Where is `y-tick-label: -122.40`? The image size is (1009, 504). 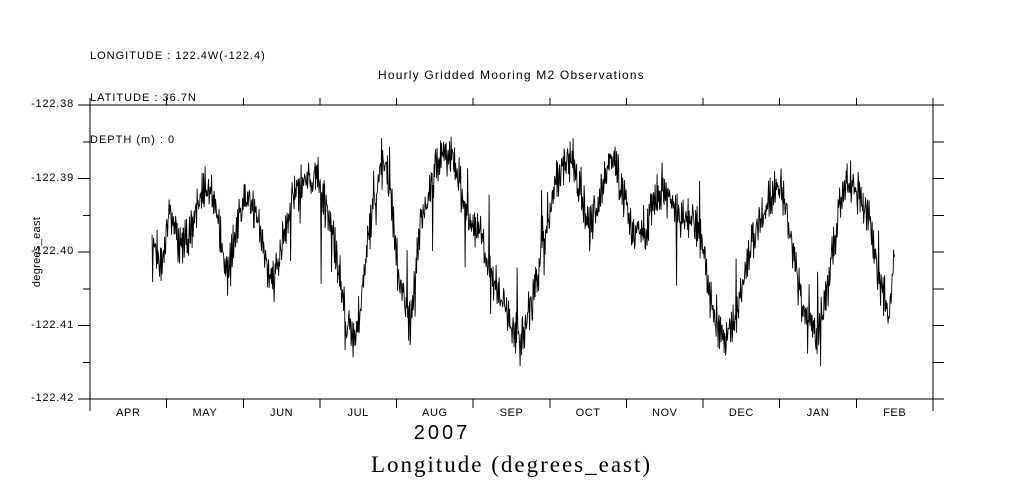
y-tick-label: -122.40 is located at coordinates (52, 251).